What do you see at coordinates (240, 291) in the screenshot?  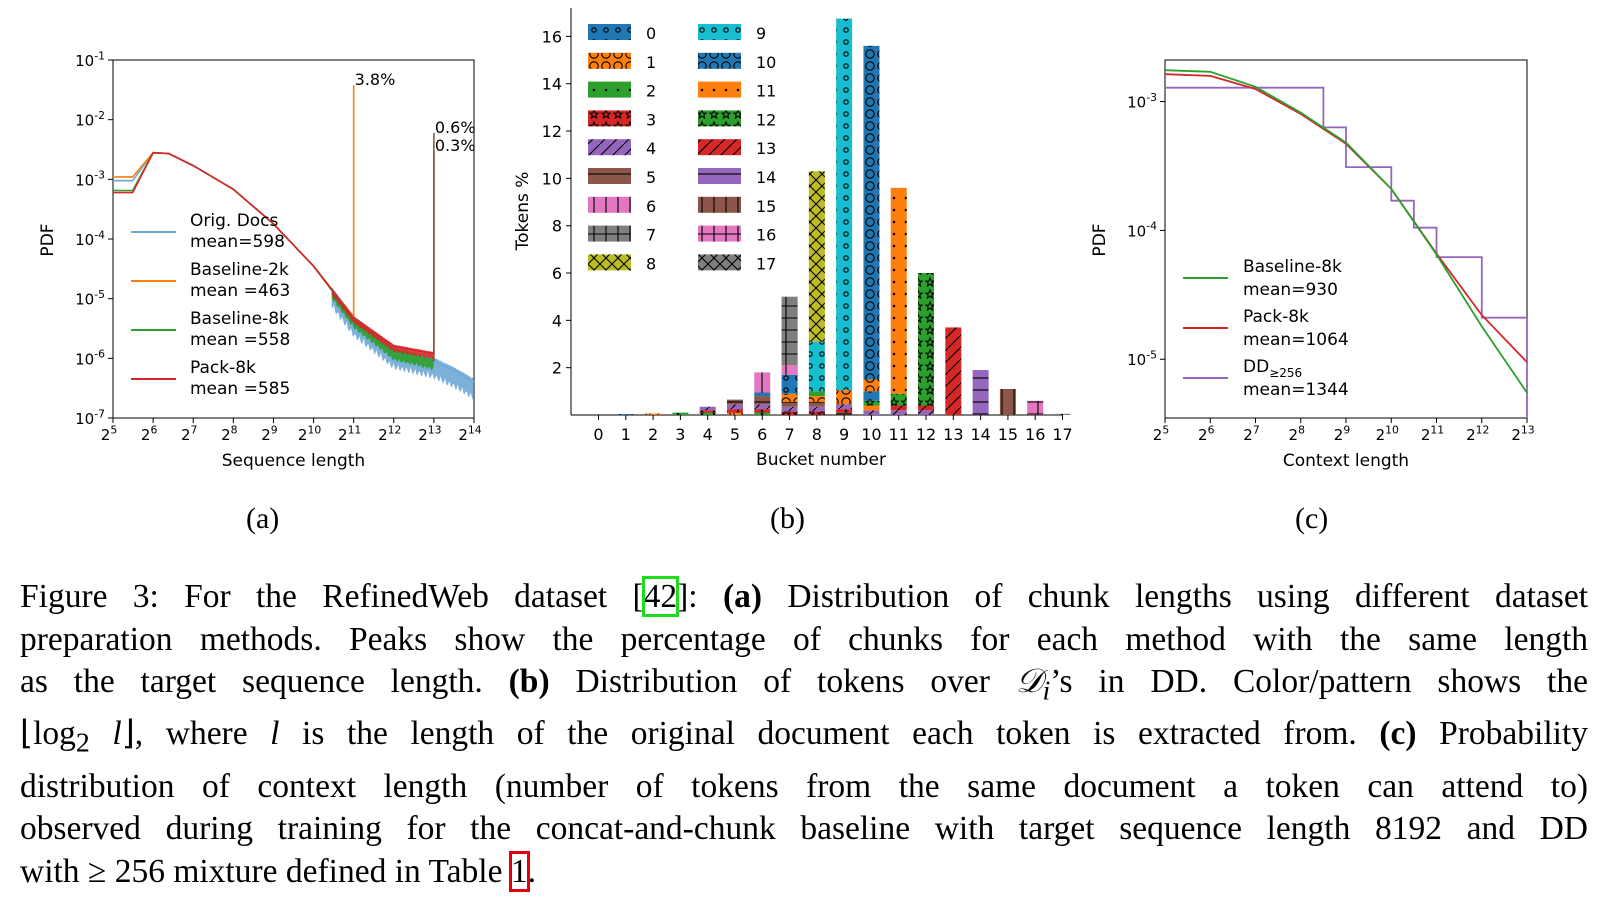 I see `legend-mean: mean =463` at bounding box center [240, 291].